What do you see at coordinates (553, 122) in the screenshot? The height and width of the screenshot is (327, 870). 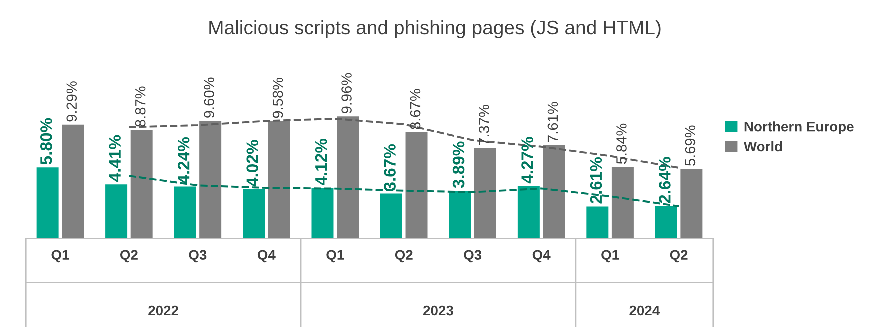 I see `data-label: 7.61%` at bounding box center [553, 122].